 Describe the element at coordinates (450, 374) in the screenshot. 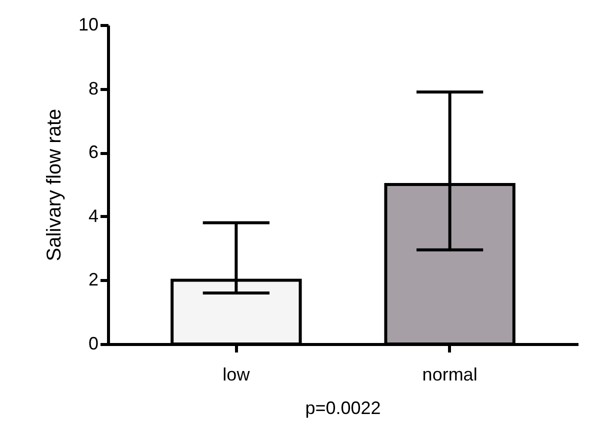

I see `x-tick-label: normal` at that location.